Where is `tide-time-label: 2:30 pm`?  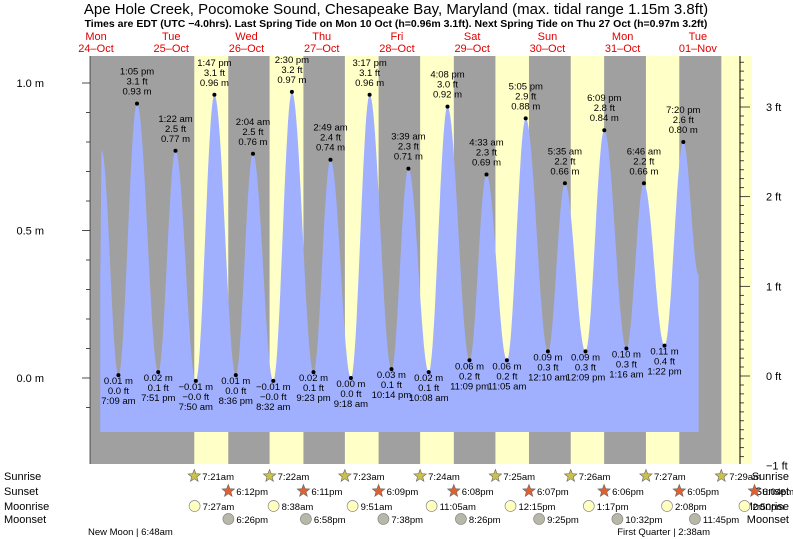
tide-time-label: 2:30 pm is located at coordinates (292, 60).